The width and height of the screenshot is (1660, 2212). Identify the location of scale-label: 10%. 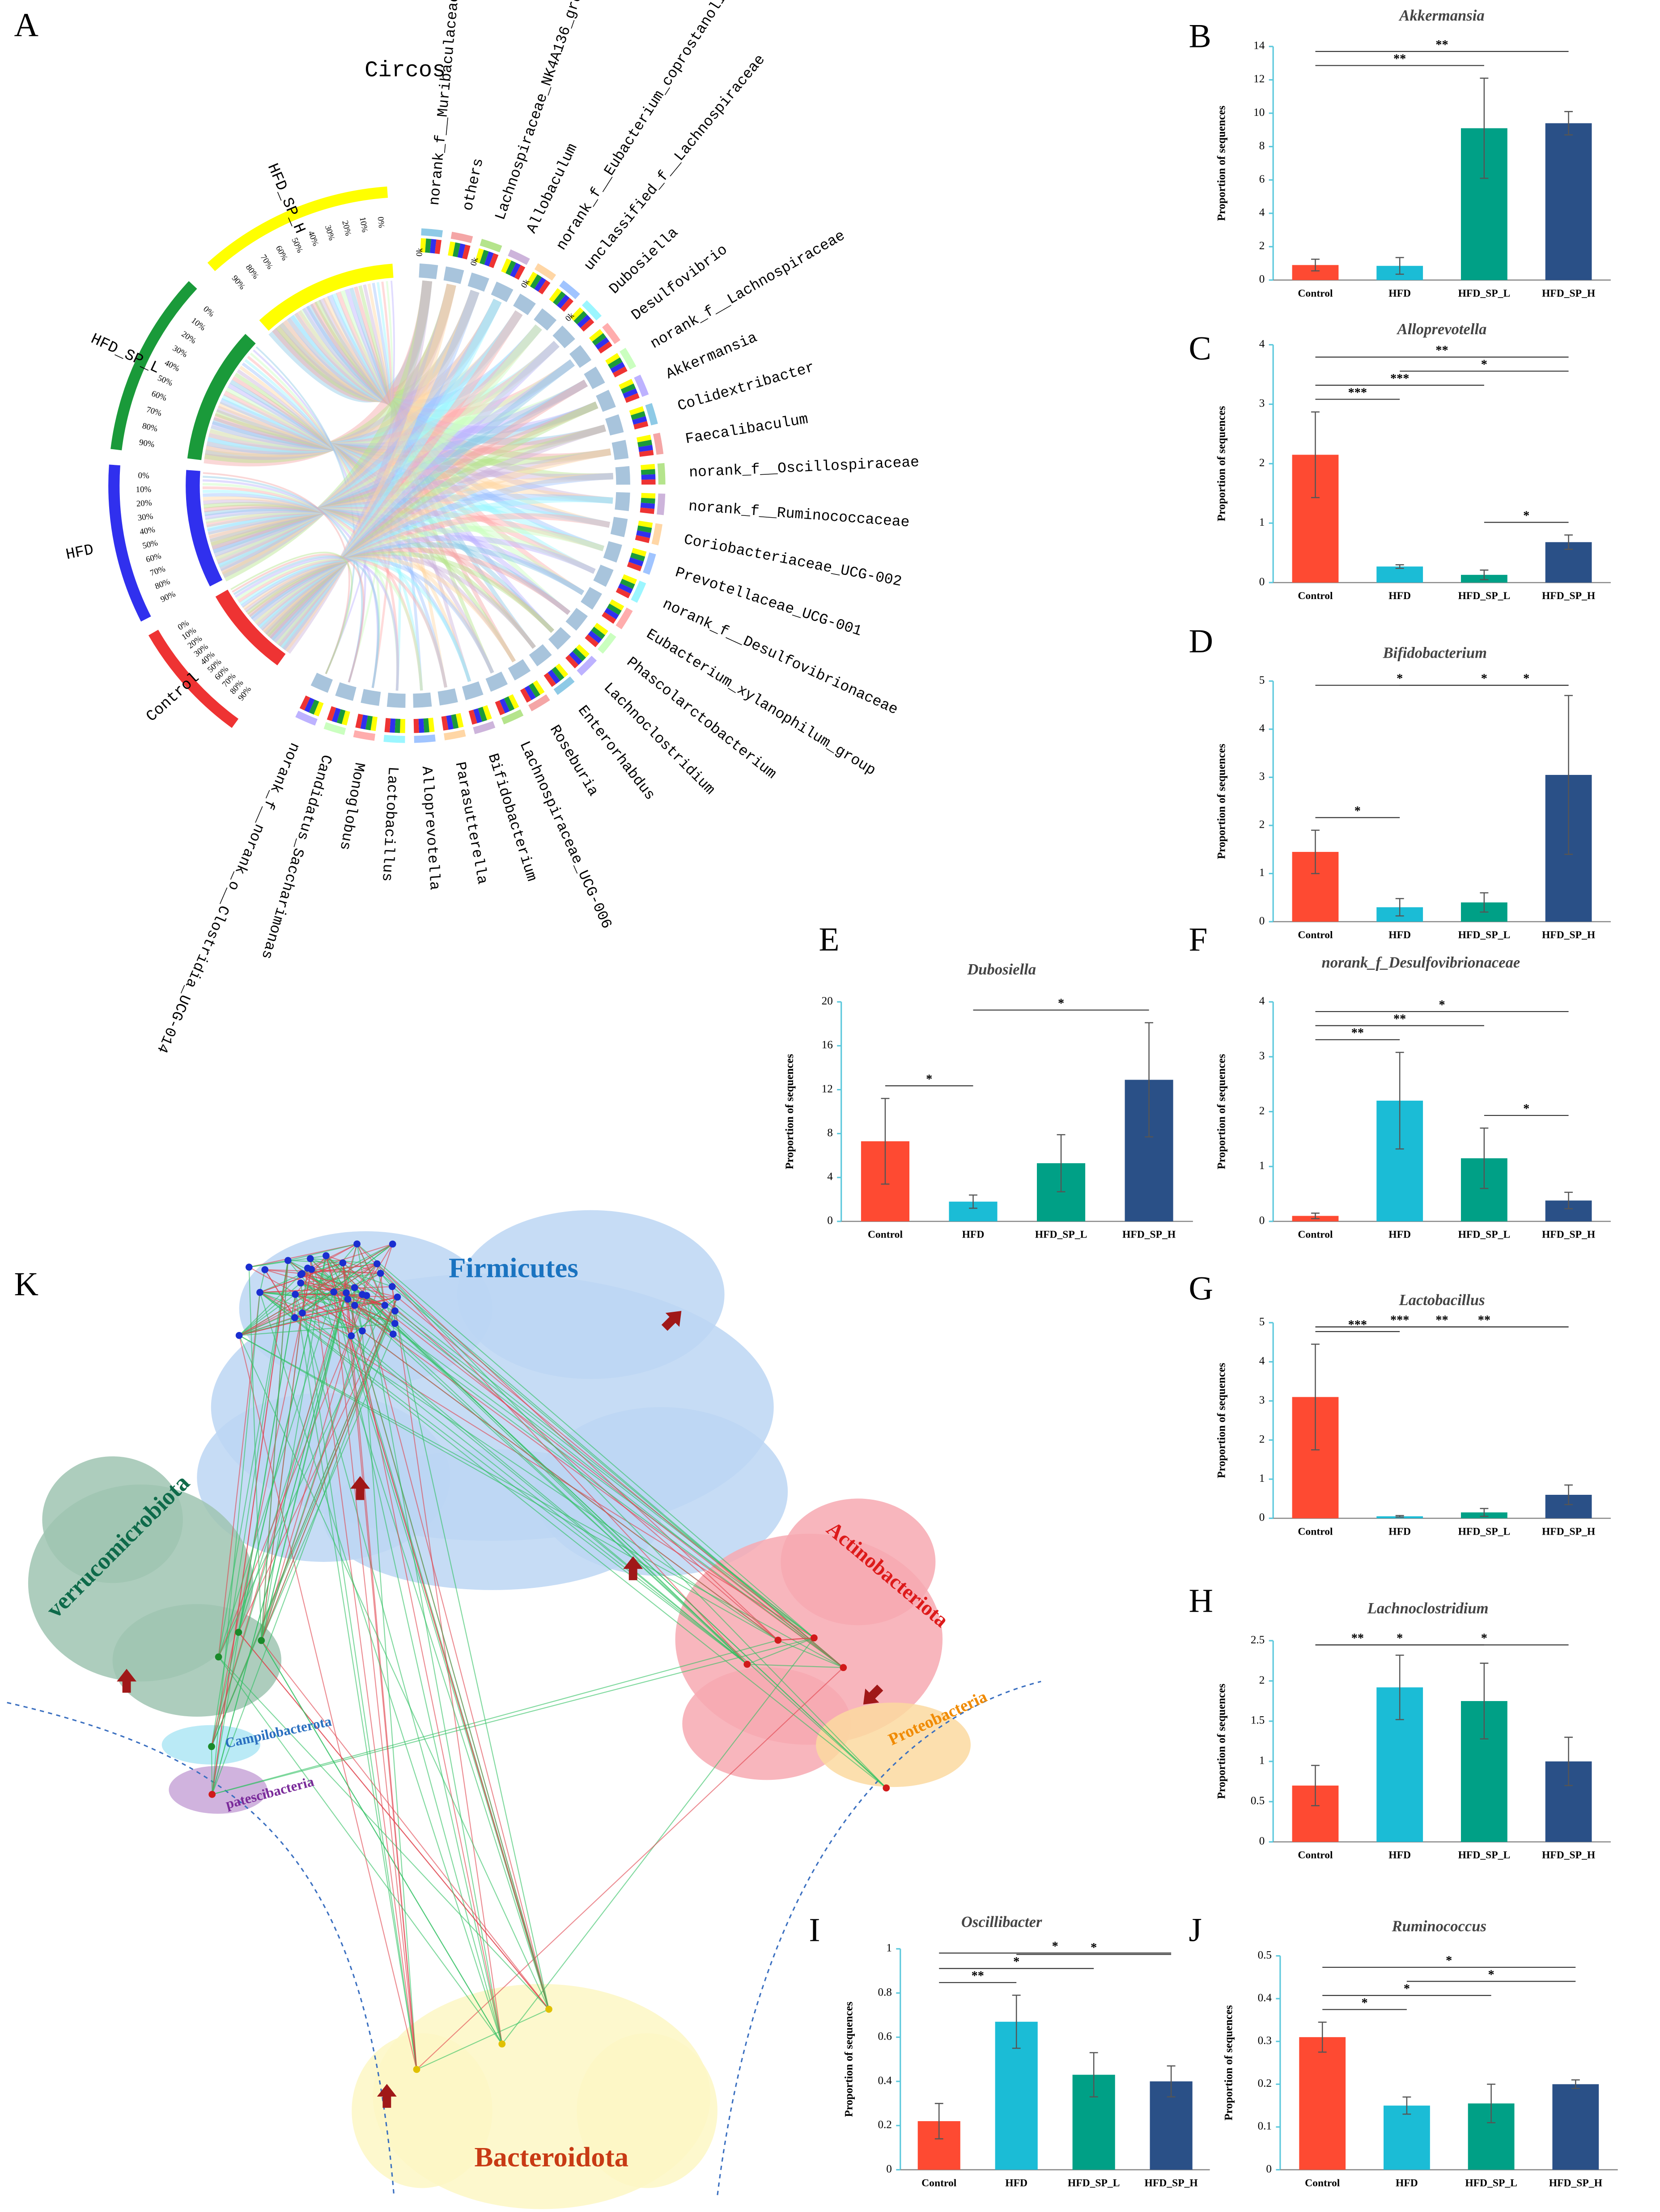
(198, 324).